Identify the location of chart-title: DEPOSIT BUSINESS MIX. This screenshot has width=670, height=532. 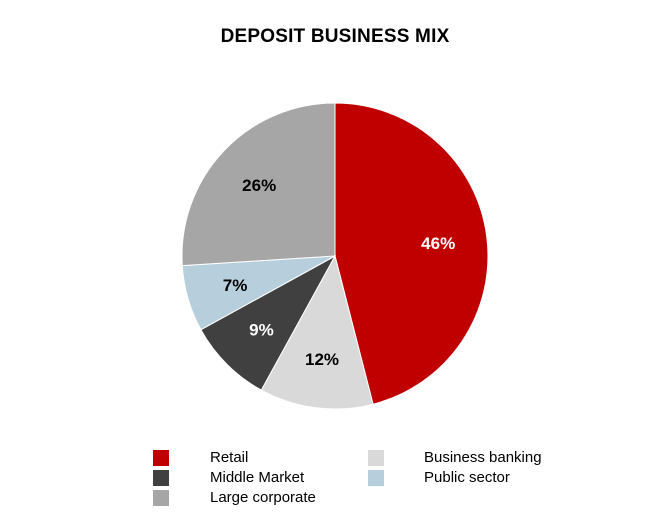
(335, 36).